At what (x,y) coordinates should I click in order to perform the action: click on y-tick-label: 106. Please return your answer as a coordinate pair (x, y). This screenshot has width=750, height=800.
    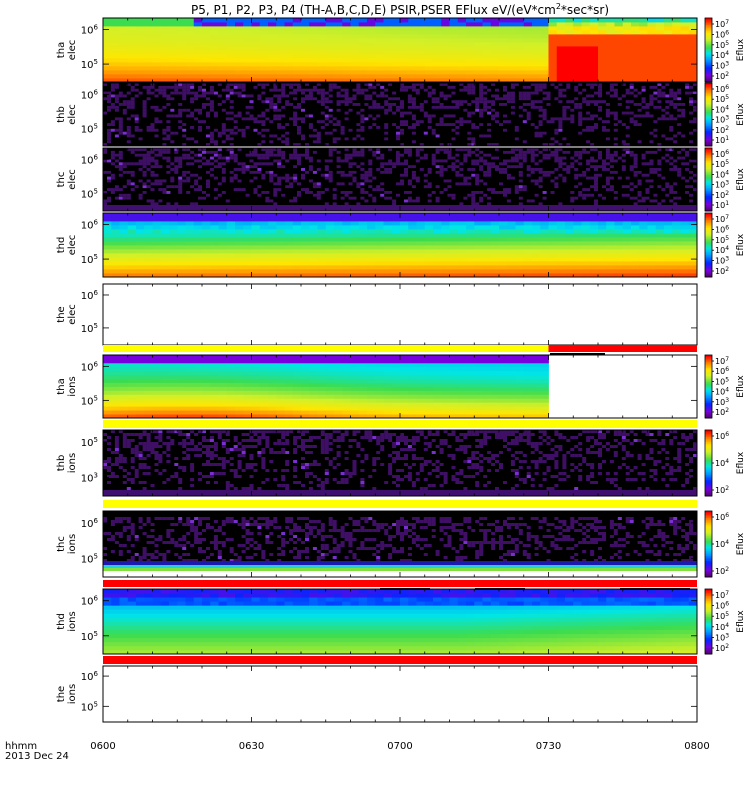
    Looking at the image, I should click on (90, 159).